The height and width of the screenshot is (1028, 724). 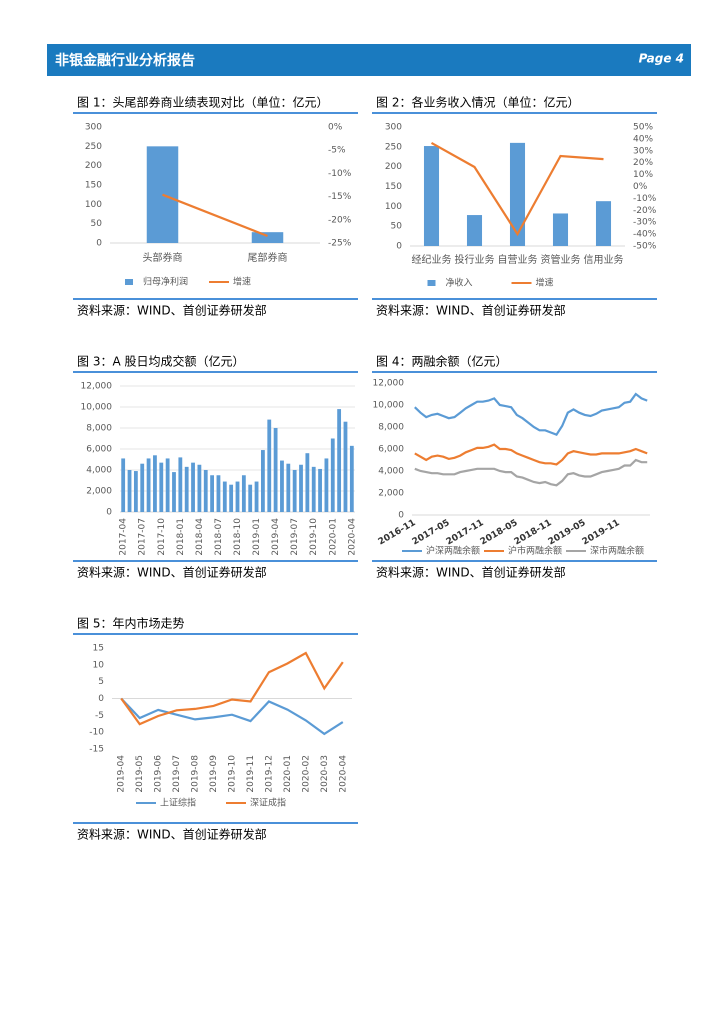 What do you see at coordinates (431, 532) in the screenshot?
I see `x-tick-label: 2017-05` at bounding box center [431, 532].